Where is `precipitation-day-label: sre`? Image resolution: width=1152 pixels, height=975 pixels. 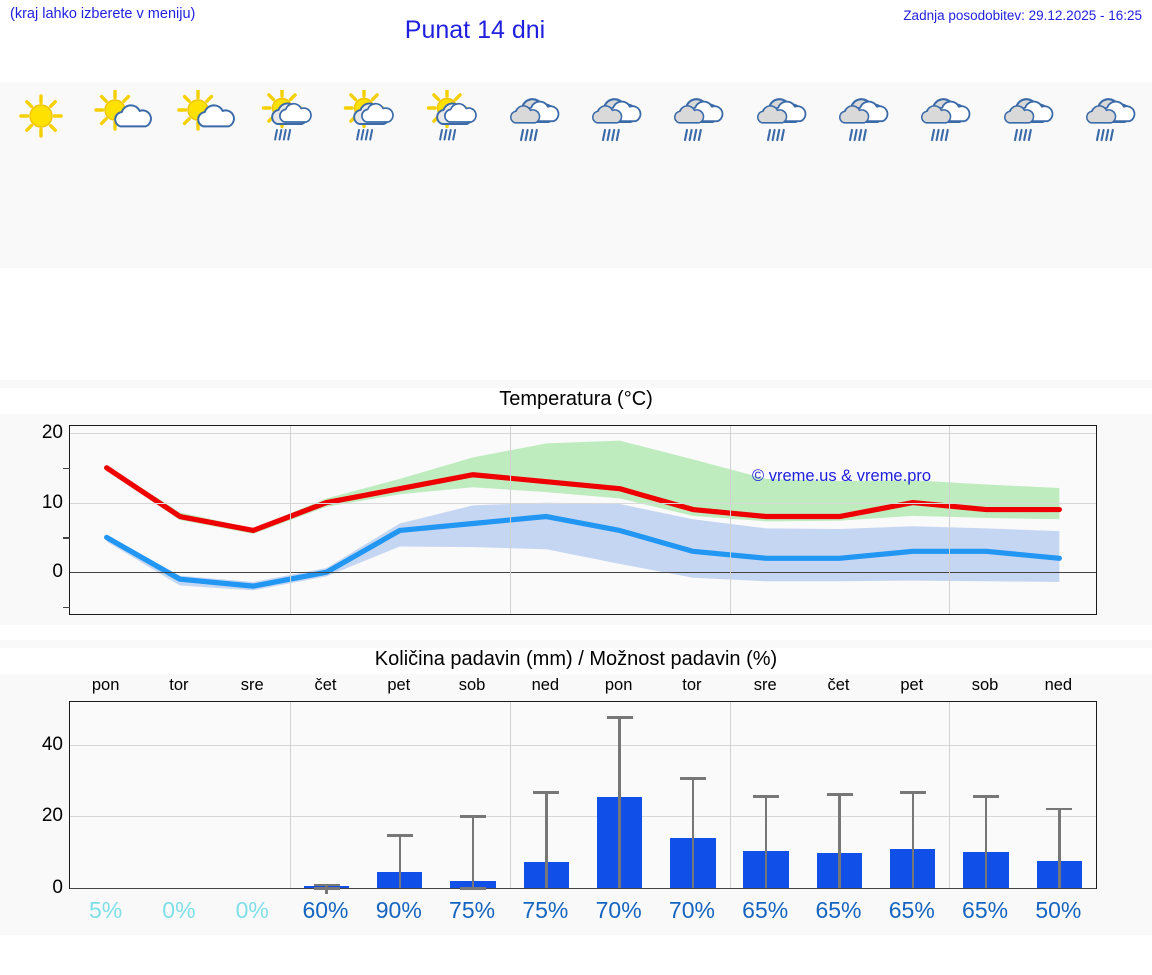 precipitation-day-label: sre is located at coordinates (765, 685).